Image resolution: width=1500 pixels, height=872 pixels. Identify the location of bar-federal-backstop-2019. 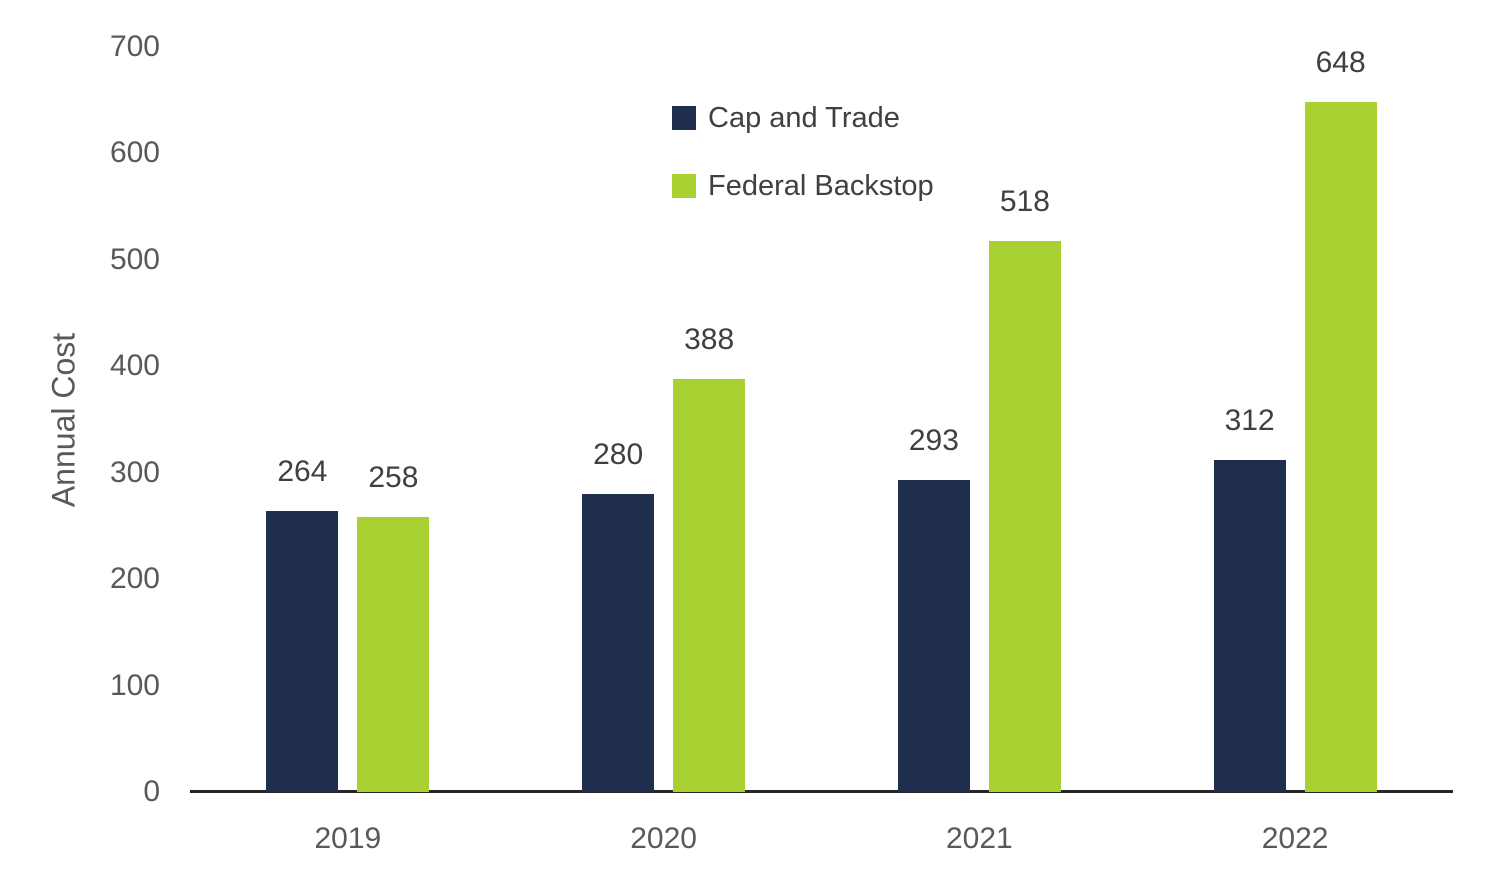
(393, 654).